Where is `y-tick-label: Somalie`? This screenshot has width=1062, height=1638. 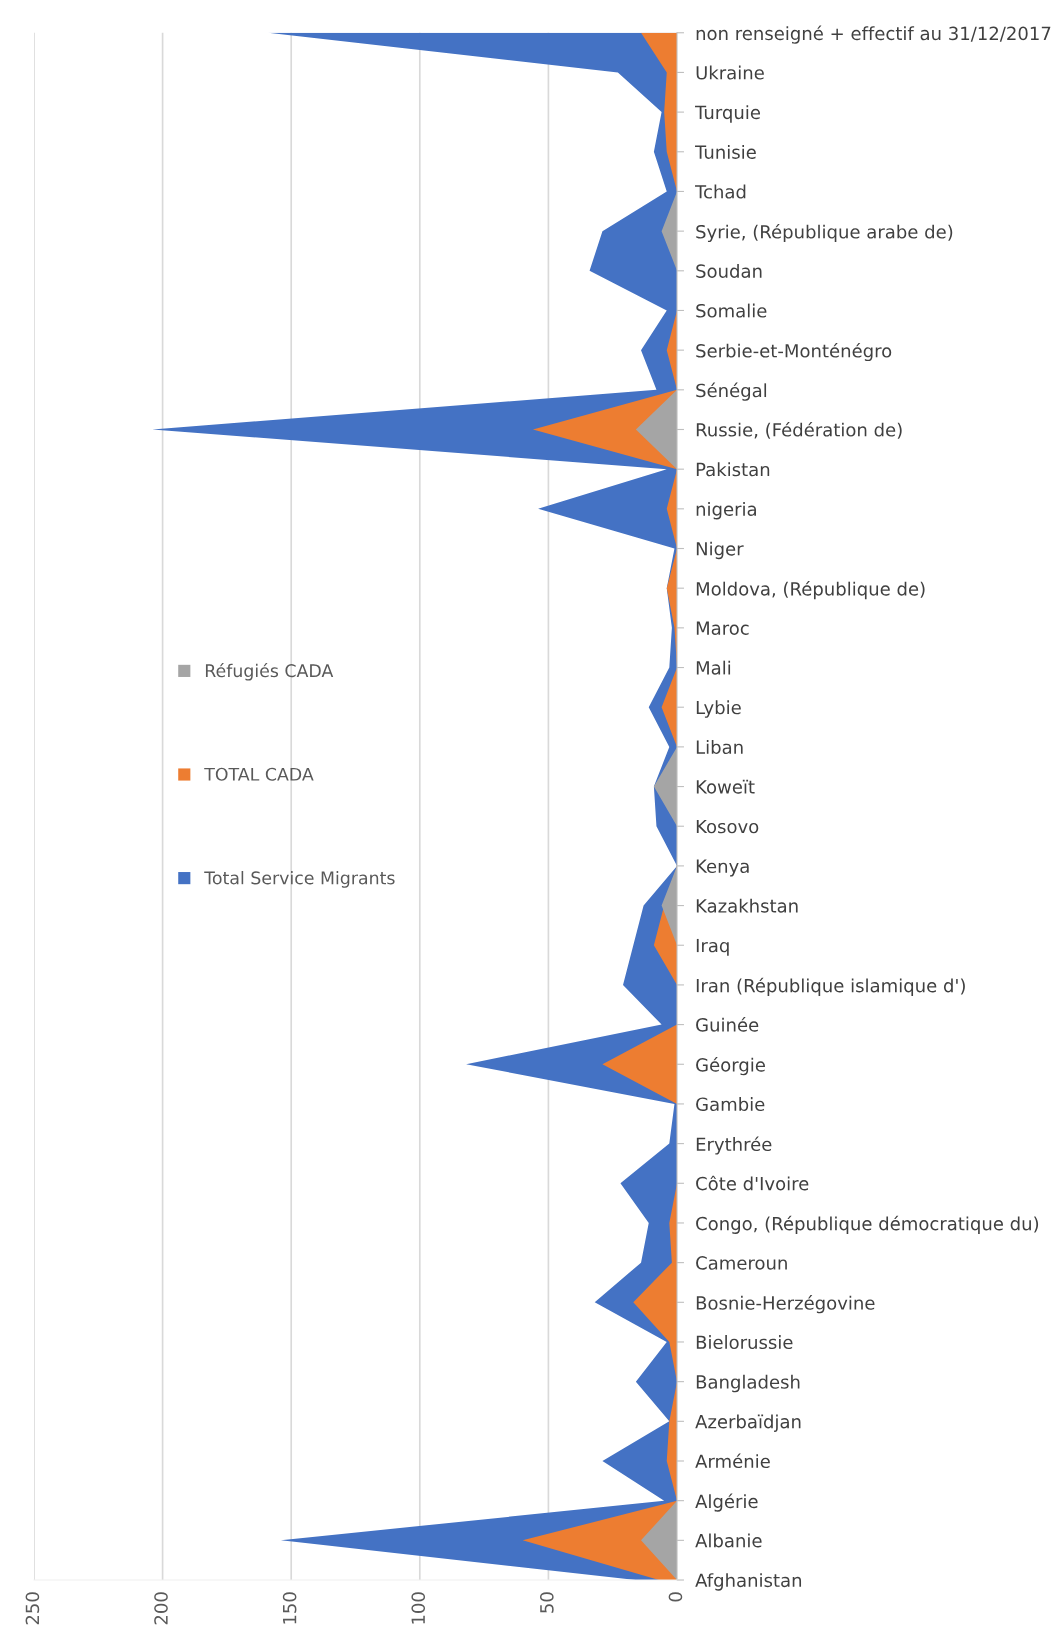 y-tick-label: Somalie is located at coordinates (731, 310).